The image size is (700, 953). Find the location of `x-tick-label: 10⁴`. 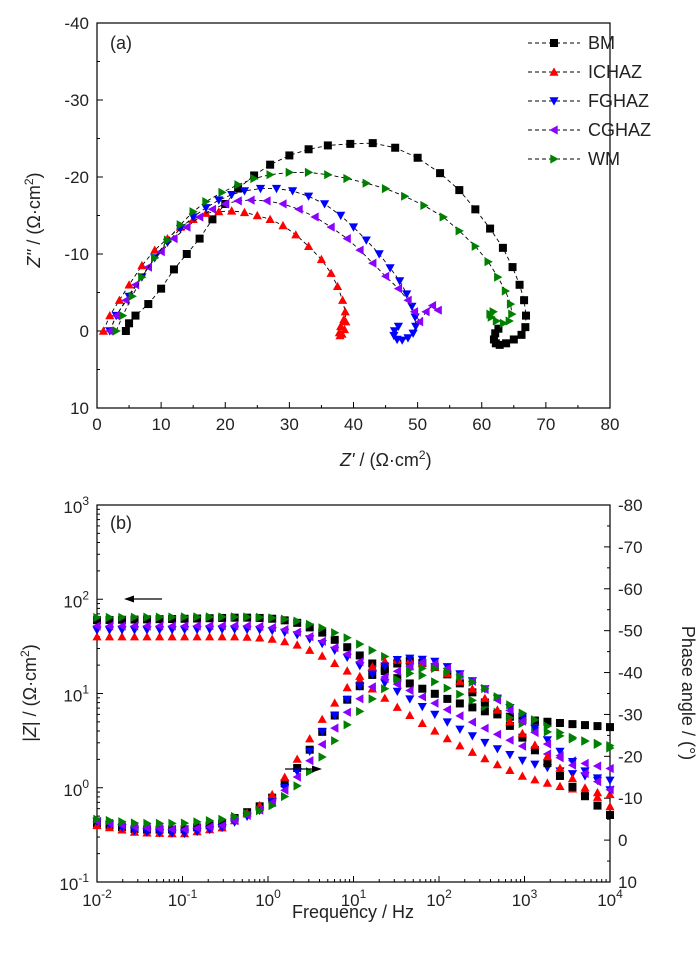

x-tick-label: 10⁴ is located at coordinates (610, 898).